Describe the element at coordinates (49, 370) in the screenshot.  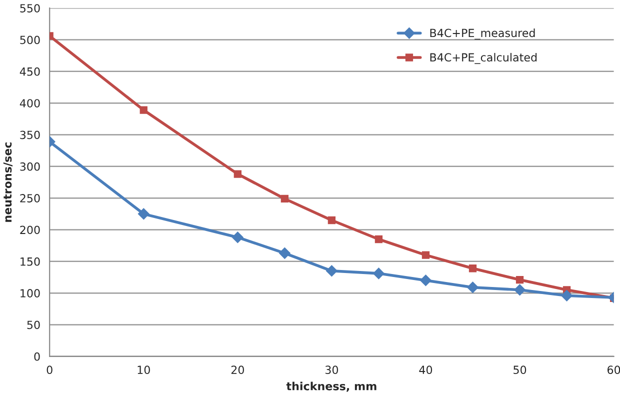
I see `x-tick-label: 0` at that location.